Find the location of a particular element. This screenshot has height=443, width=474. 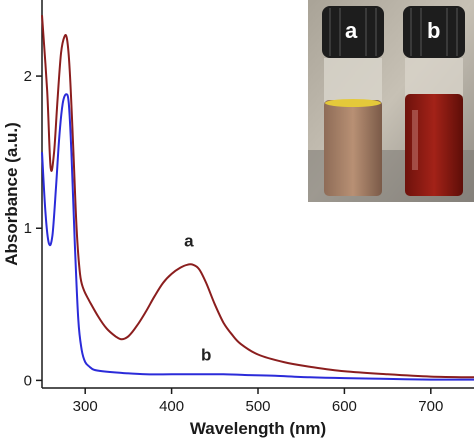

x-tick-label-600: 600 is located at coordinates (344, 406).